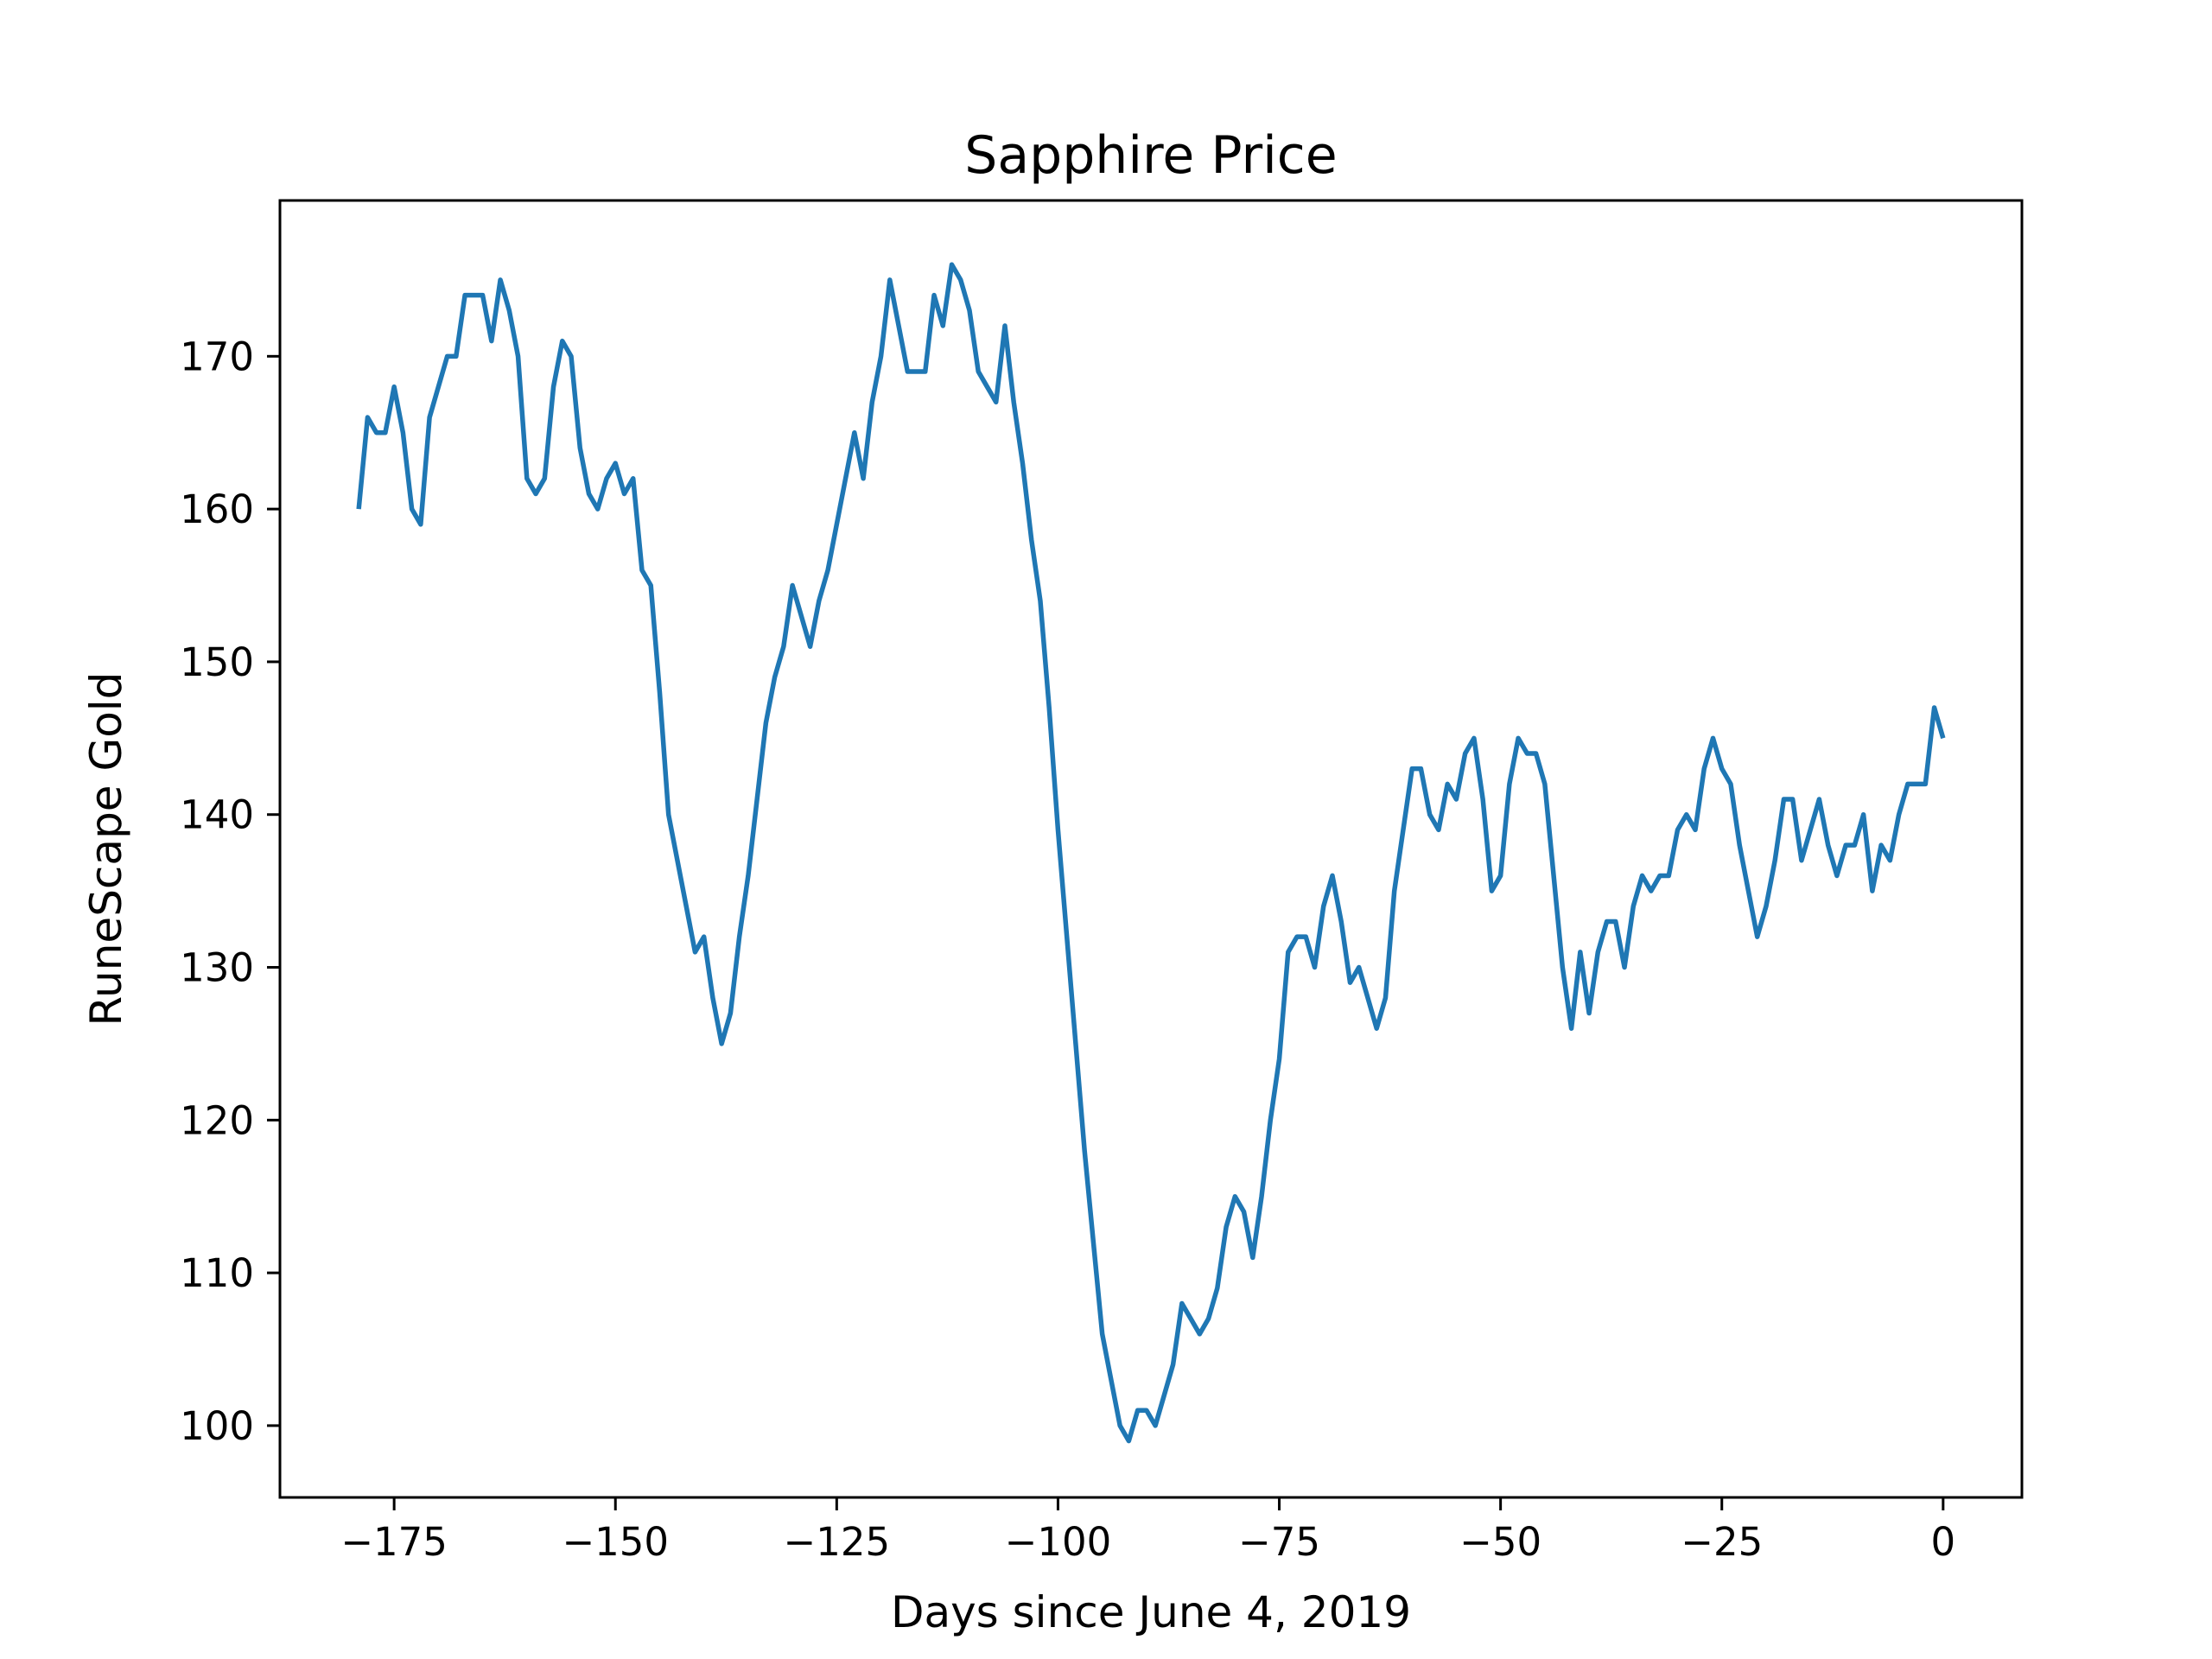 The image size is (2212, 1659). Describe the element at coordinates (217, 1120) in the screenshot. I see `y-tick-label: 120` at that location.